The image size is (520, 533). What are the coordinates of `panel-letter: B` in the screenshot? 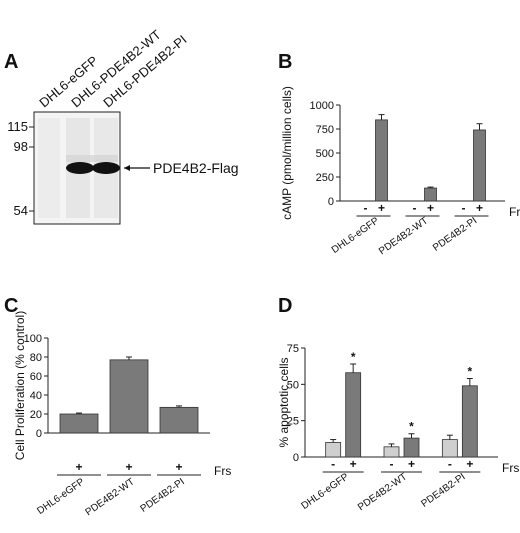 It's located at (285, 62).